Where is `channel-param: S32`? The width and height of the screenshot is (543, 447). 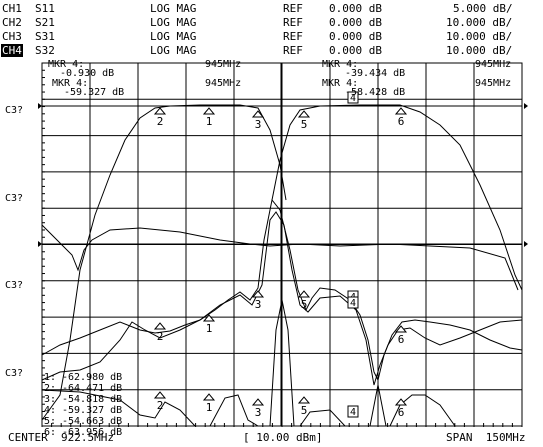 channel-param: S32 is located at coordinates (45, 50).